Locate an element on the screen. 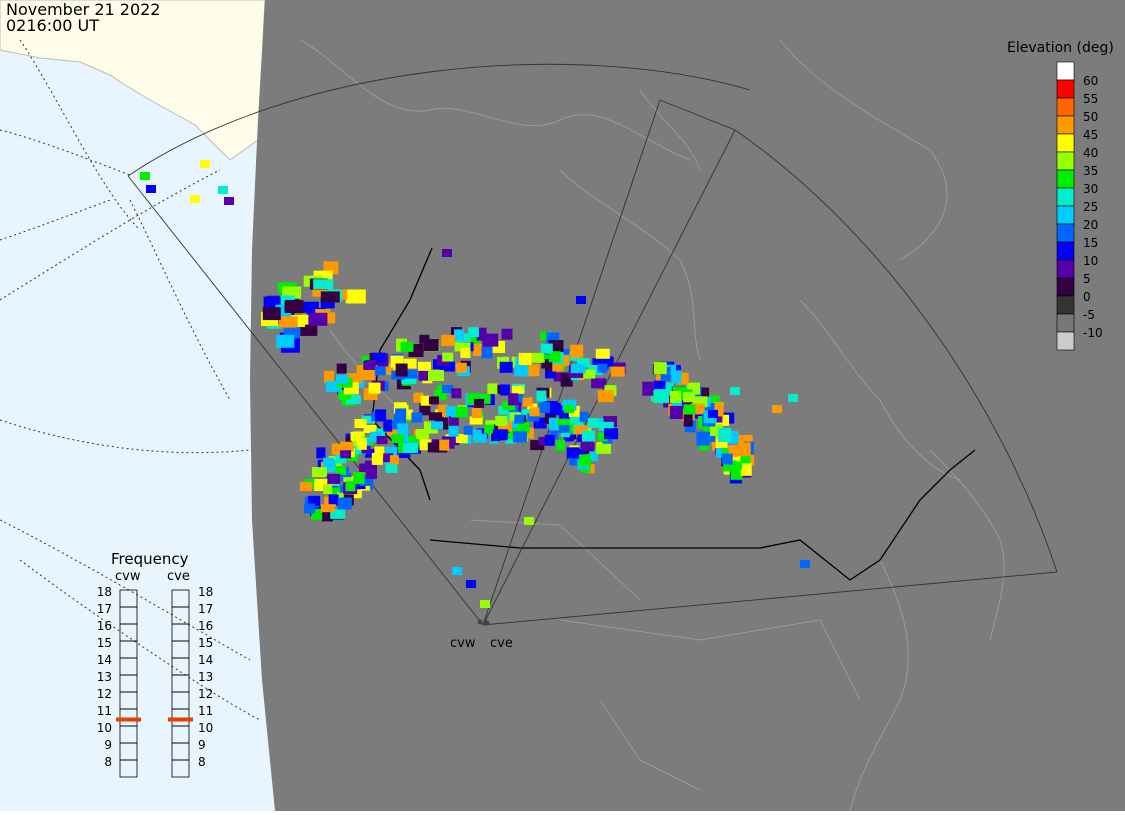 The width and height of the screenshot is (1125, 815). elevation-level-label: 50 is located at coordinates (1090, 117).